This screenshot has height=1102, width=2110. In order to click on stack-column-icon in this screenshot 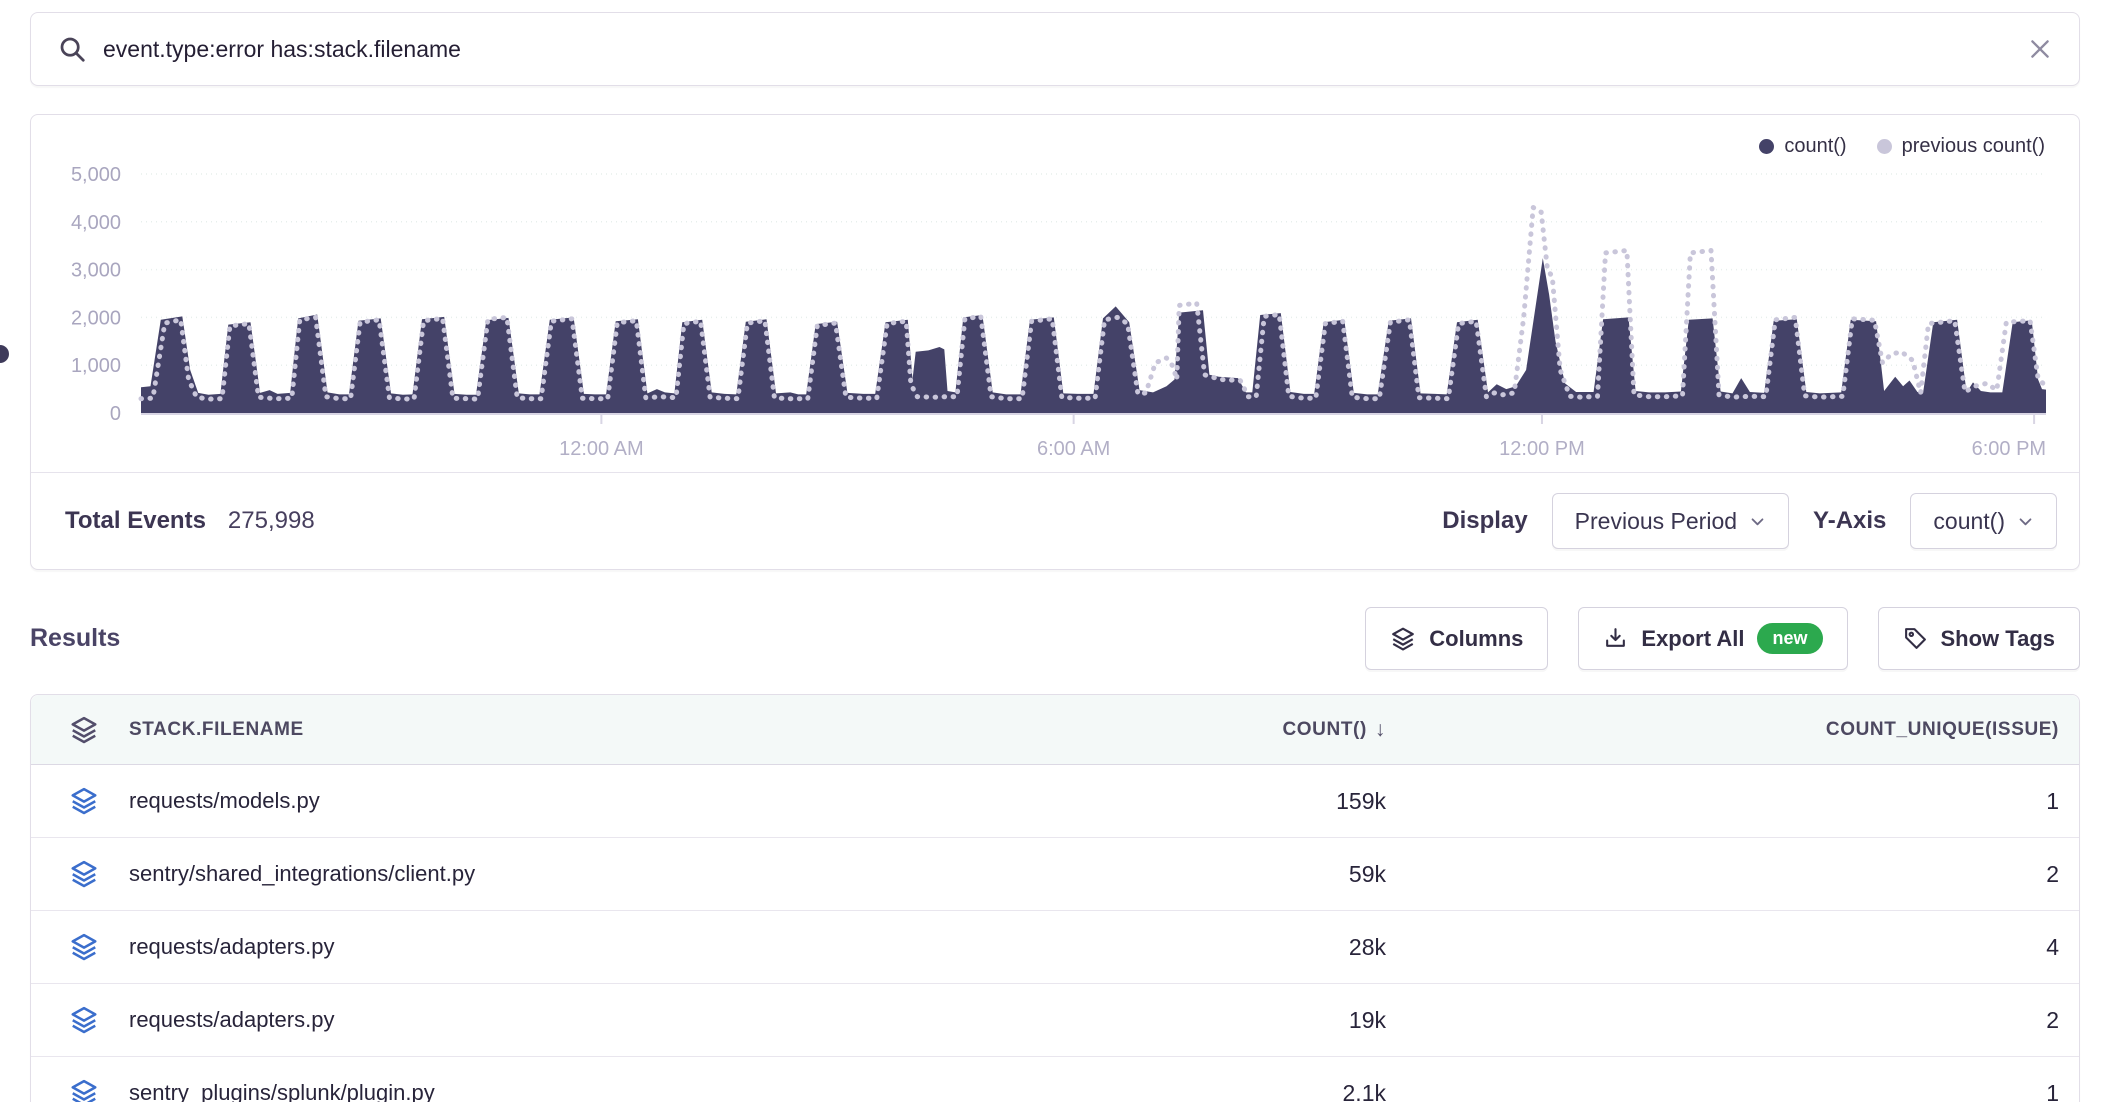, I will do `click(84, 730)`.